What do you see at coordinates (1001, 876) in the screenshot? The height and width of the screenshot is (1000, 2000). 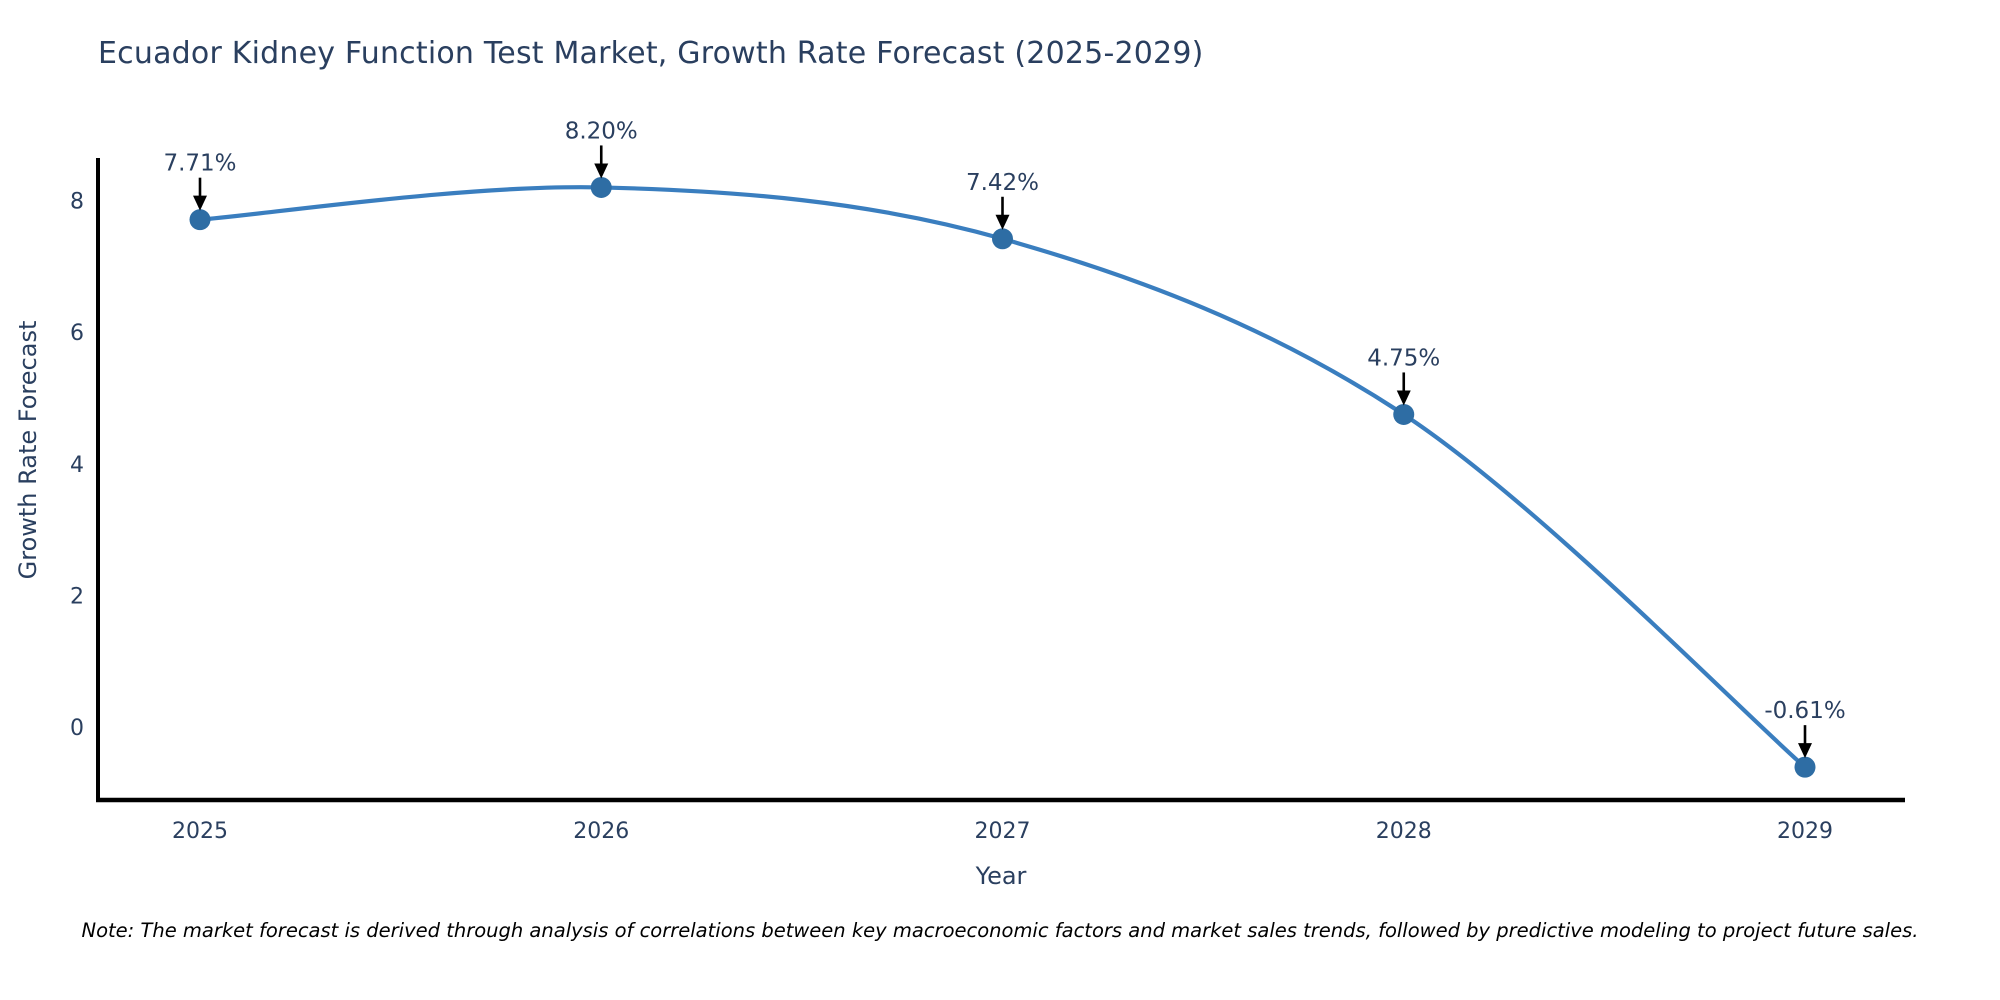 I see `x-axis-title: Year` at bounding box center [1001, 876].